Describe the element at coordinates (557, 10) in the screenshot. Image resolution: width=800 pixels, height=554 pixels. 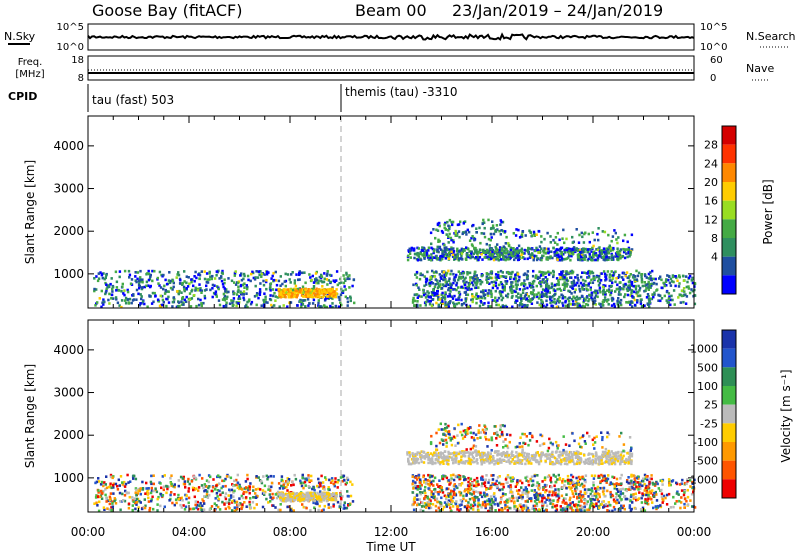
I see `date-range: 23/Jan/2019 – 24/Jan/2019` at that location.